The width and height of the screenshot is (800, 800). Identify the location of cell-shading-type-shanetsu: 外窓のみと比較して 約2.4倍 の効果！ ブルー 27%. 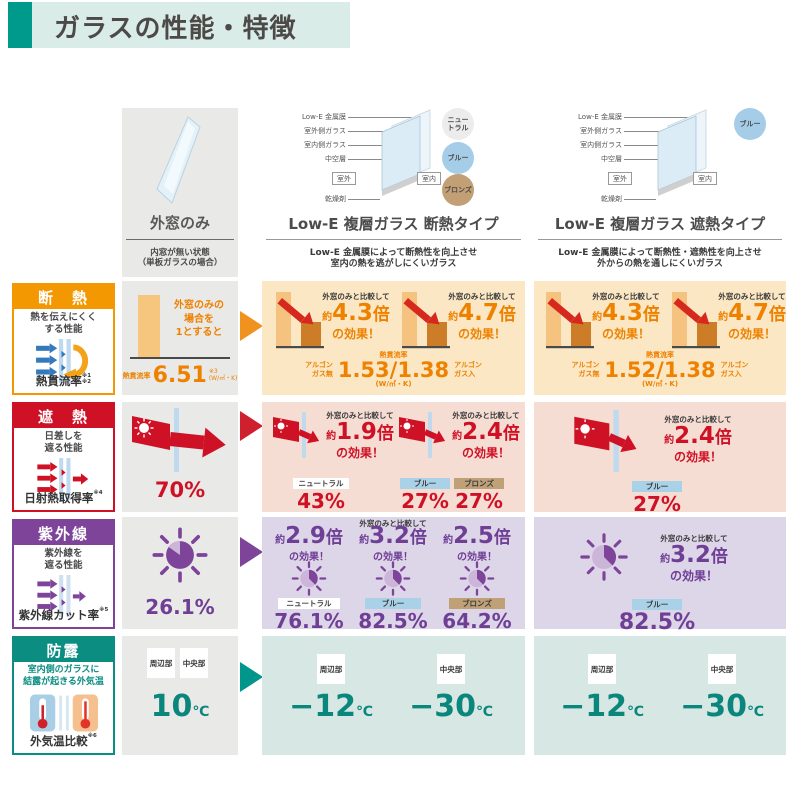
(660, 459).